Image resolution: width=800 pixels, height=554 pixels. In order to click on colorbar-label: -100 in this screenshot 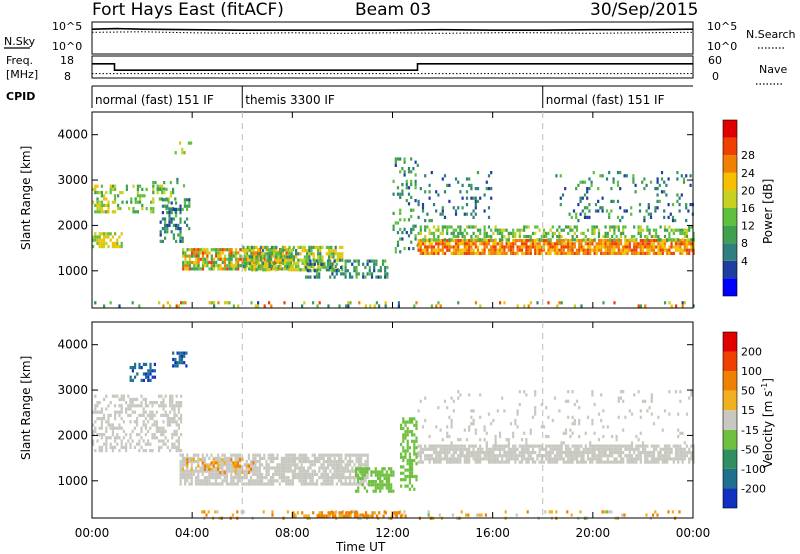, I will do `click(753, 469)`.